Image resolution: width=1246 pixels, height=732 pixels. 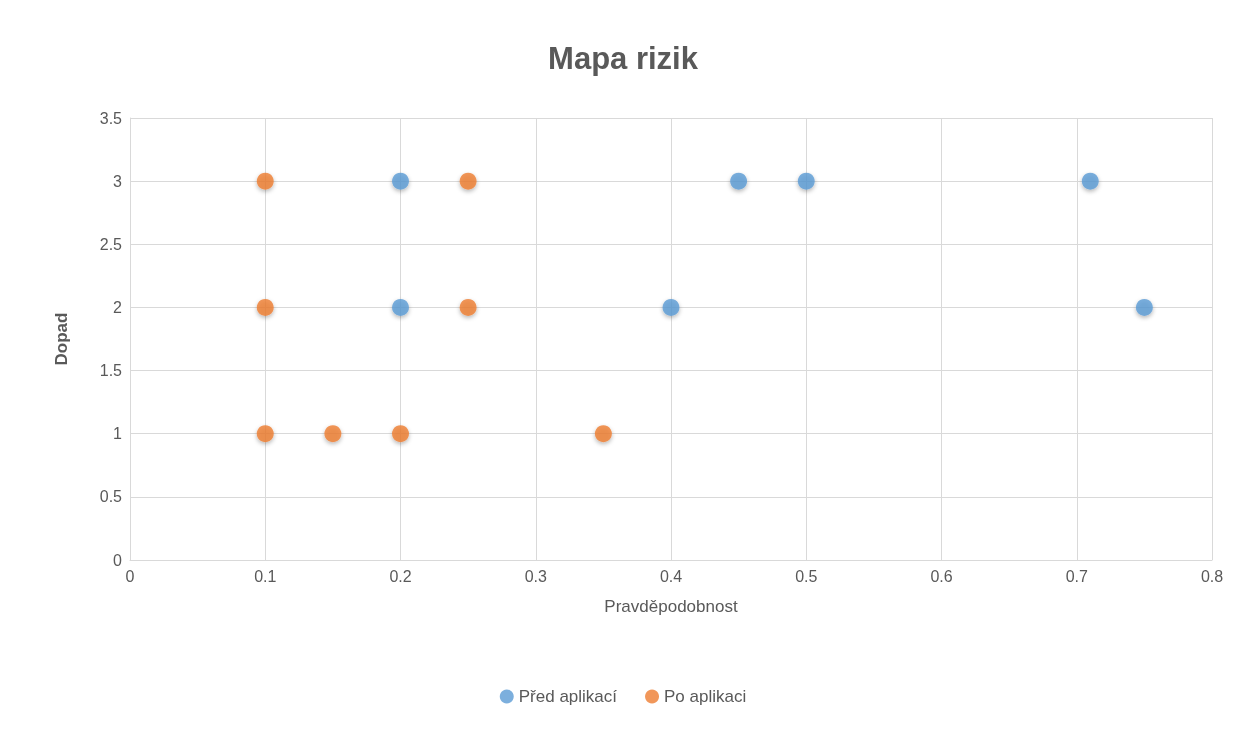 What do you see at coordinates (671, 606) in the screenshot?
I see `x-axis-title: Pravděpodobnost` at bounding box center [671, 606].